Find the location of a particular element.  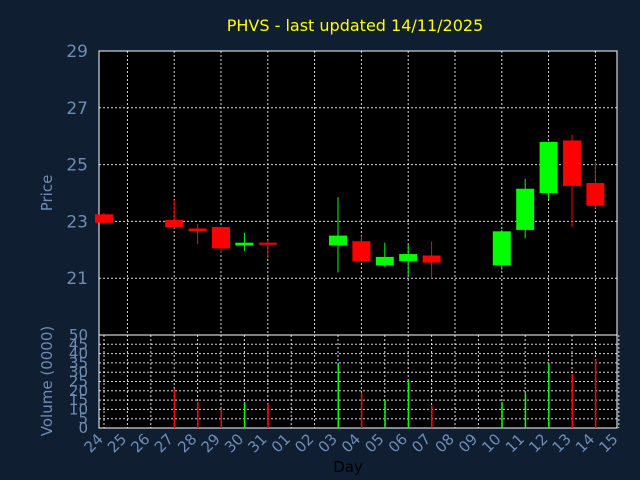

price-tick-label: 27 is located at coordinates (77, 109).